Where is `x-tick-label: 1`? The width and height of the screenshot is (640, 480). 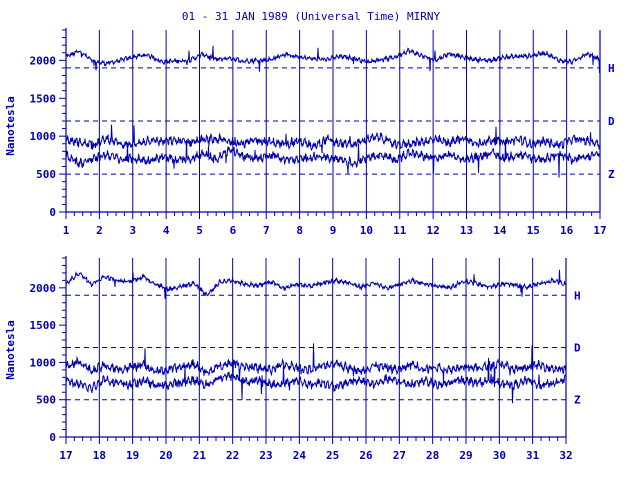 x-tick-label: 1 is located at coordinates (66, 230).